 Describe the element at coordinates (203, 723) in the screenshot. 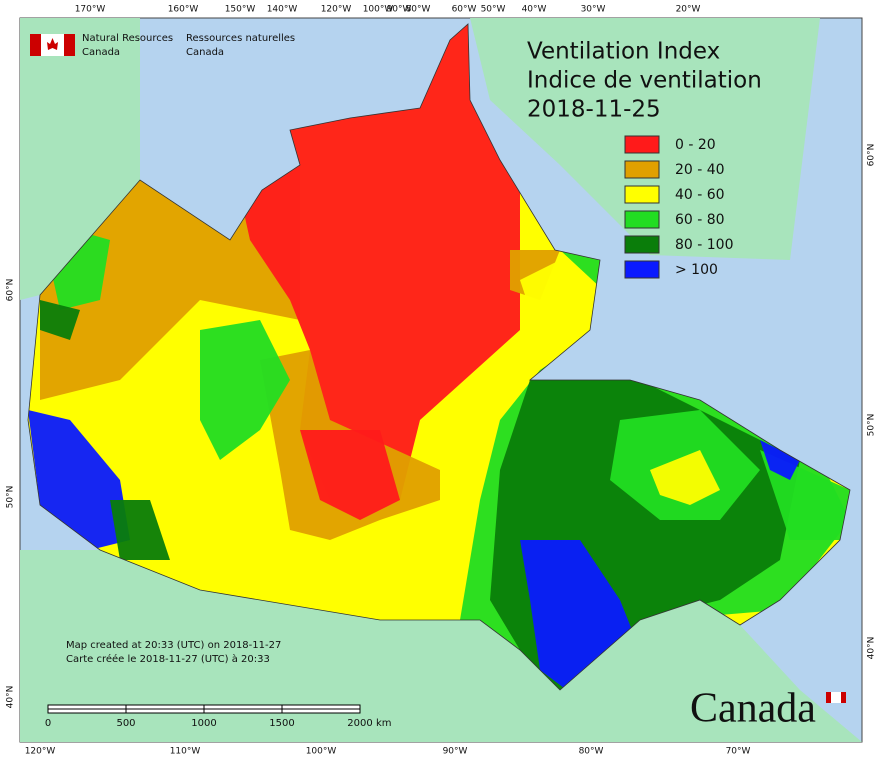

I see `scale-label: 1000` at that location.